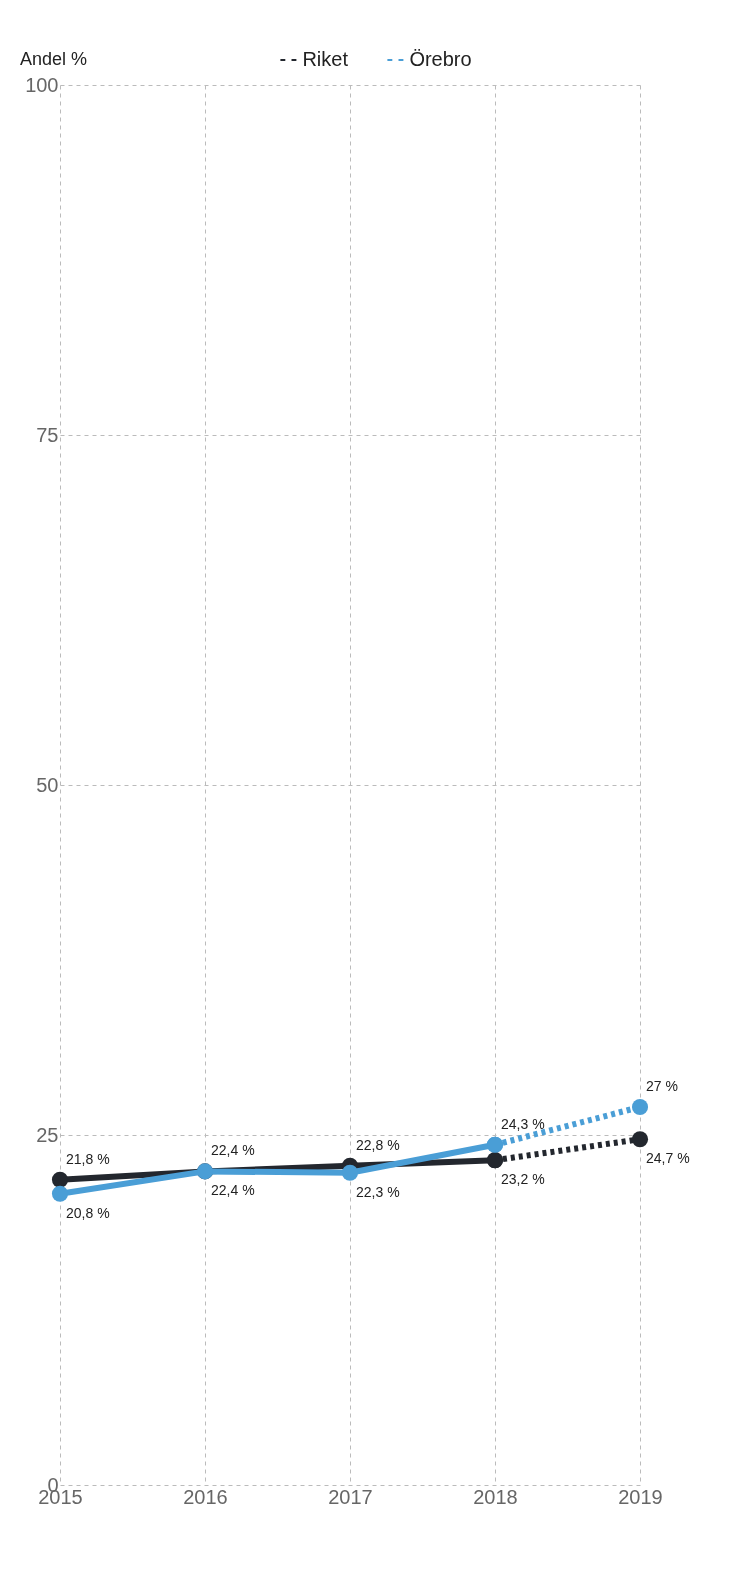  What do you see at coordinates (47, 784) in the screenshot?
I see `y-tick-label: 50` at bounding box center [47, 784].